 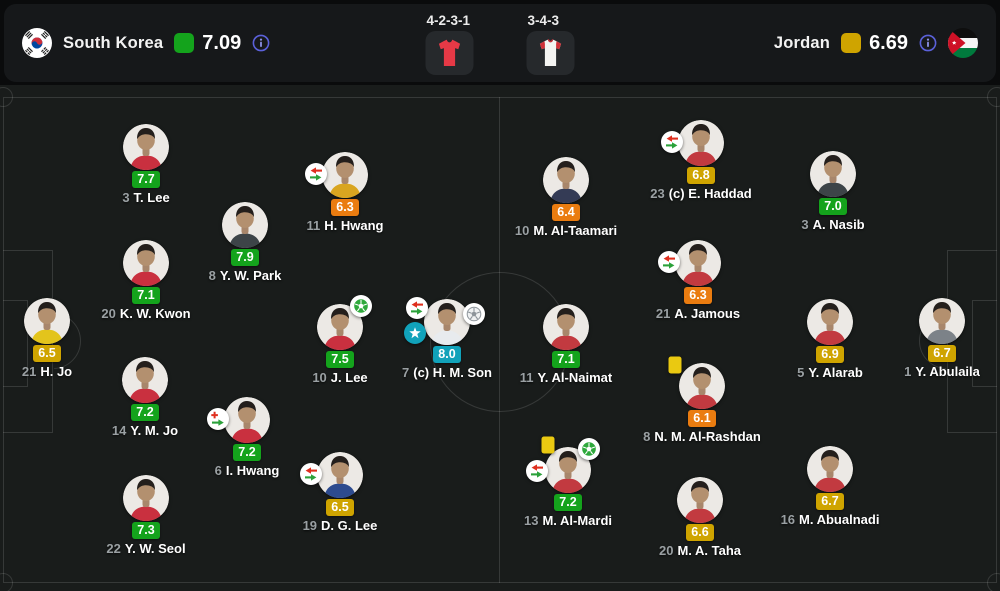 I want to click on player-name-label: 6 I. Hwang, so click(x=247, y=470).